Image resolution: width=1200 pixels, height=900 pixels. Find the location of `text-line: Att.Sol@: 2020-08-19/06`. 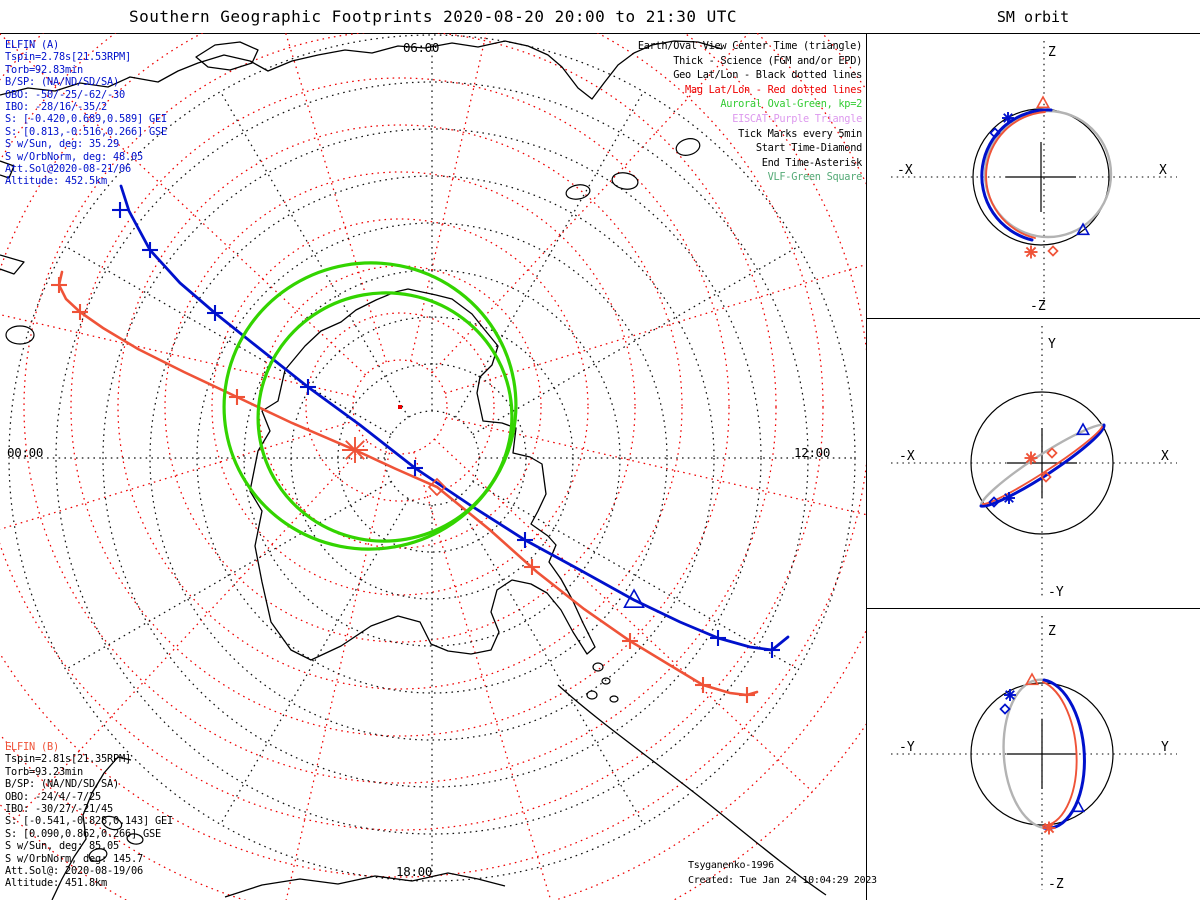

text-line: Att.Sol@: 2020-08-19/06 is located at coordinates (74, 871).